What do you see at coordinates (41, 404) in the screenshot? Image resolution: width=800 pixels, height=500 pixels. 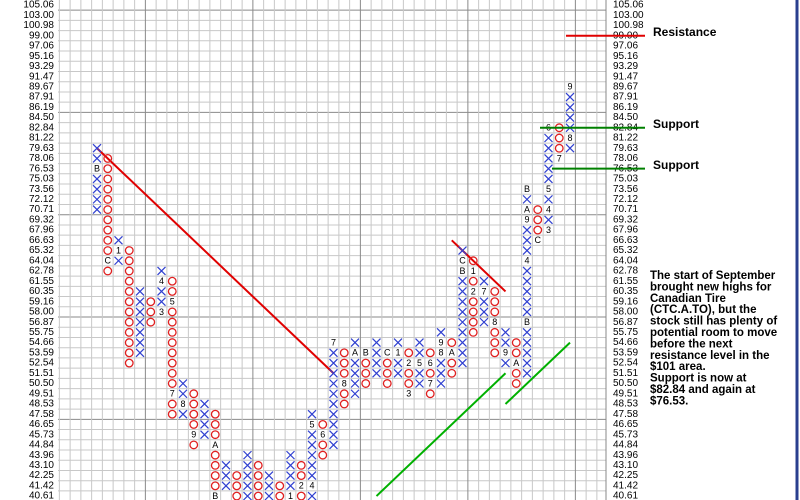 I see `y-tick-label: 48.53` at bounding box center [41, 404].